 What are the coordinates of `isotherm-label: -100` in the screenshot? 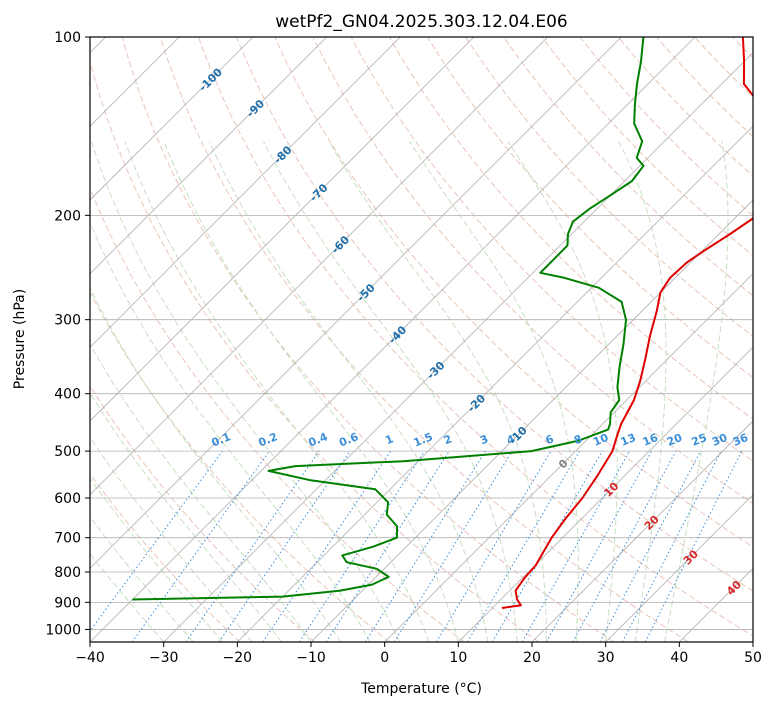 It's located at (210, 79).